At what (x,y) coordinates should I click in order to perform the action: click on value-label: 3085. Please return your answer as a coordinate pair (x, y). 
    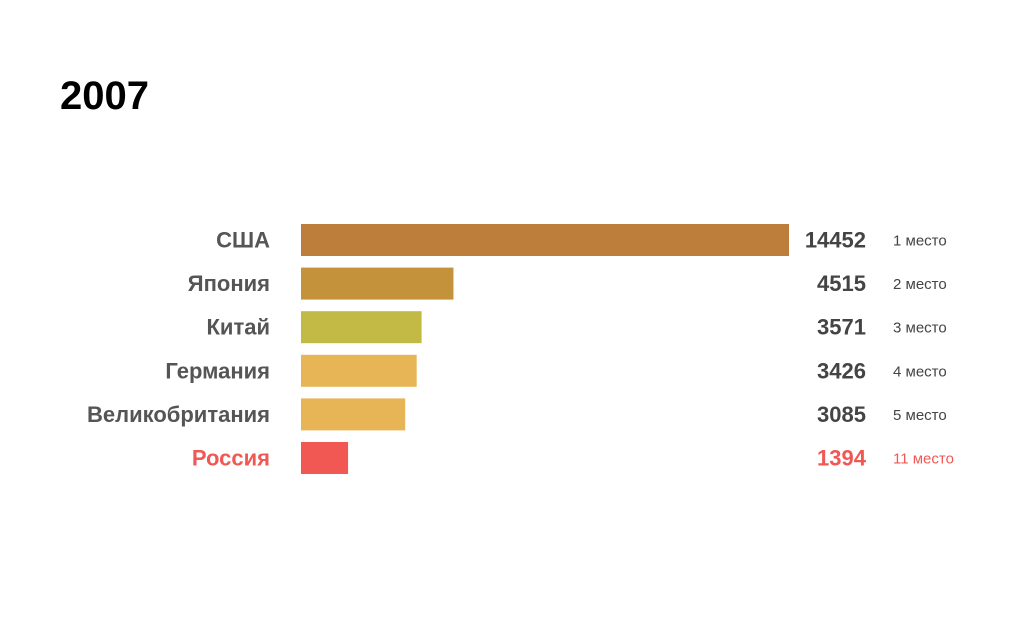
    Looking at the image, I should click on (841, 414).